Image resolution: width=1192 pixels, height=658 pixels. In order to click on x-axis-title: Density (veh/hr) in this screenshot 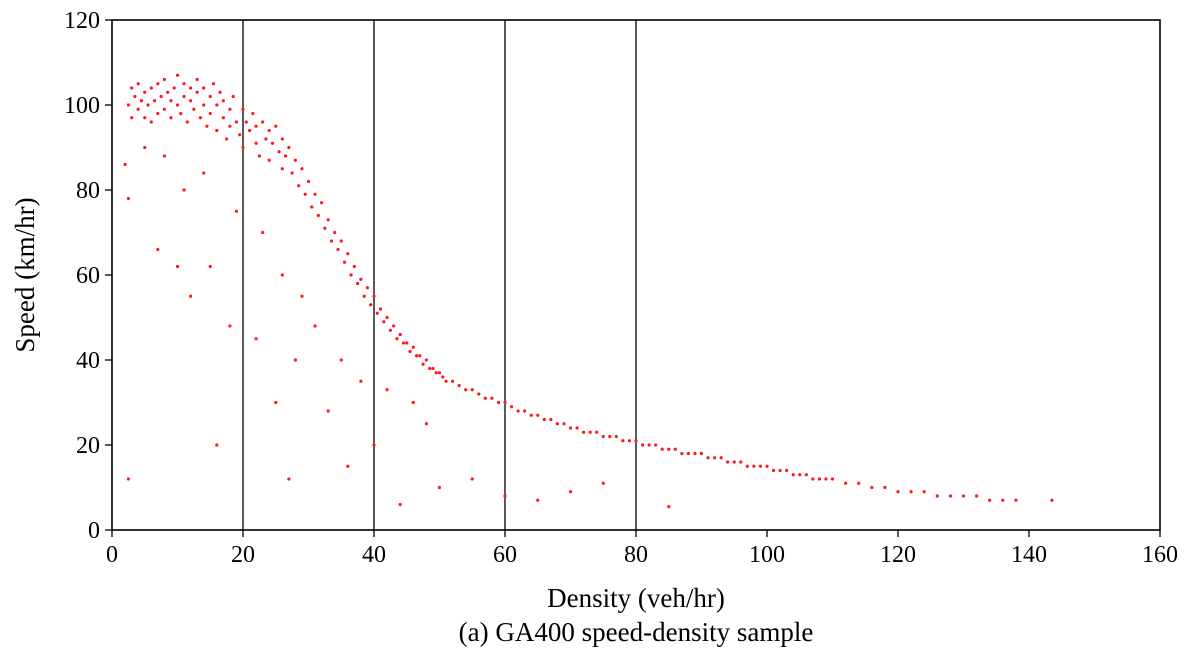, I will do `click(636, 598)`.